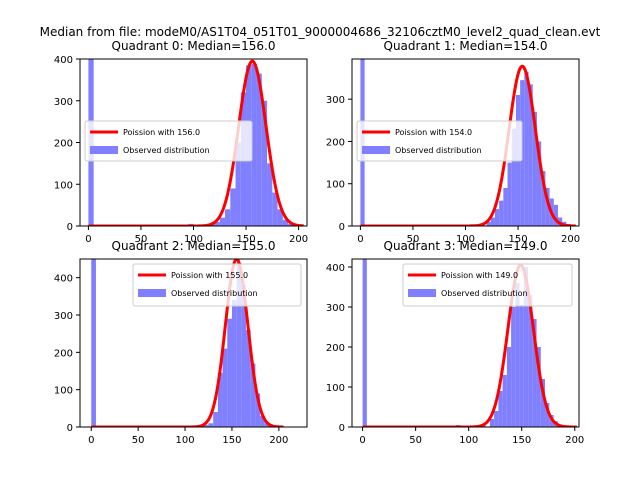  Describe the element at coordinates (439, 141) in the screenshot. I see `quadrant-1-legend-box` at that location.